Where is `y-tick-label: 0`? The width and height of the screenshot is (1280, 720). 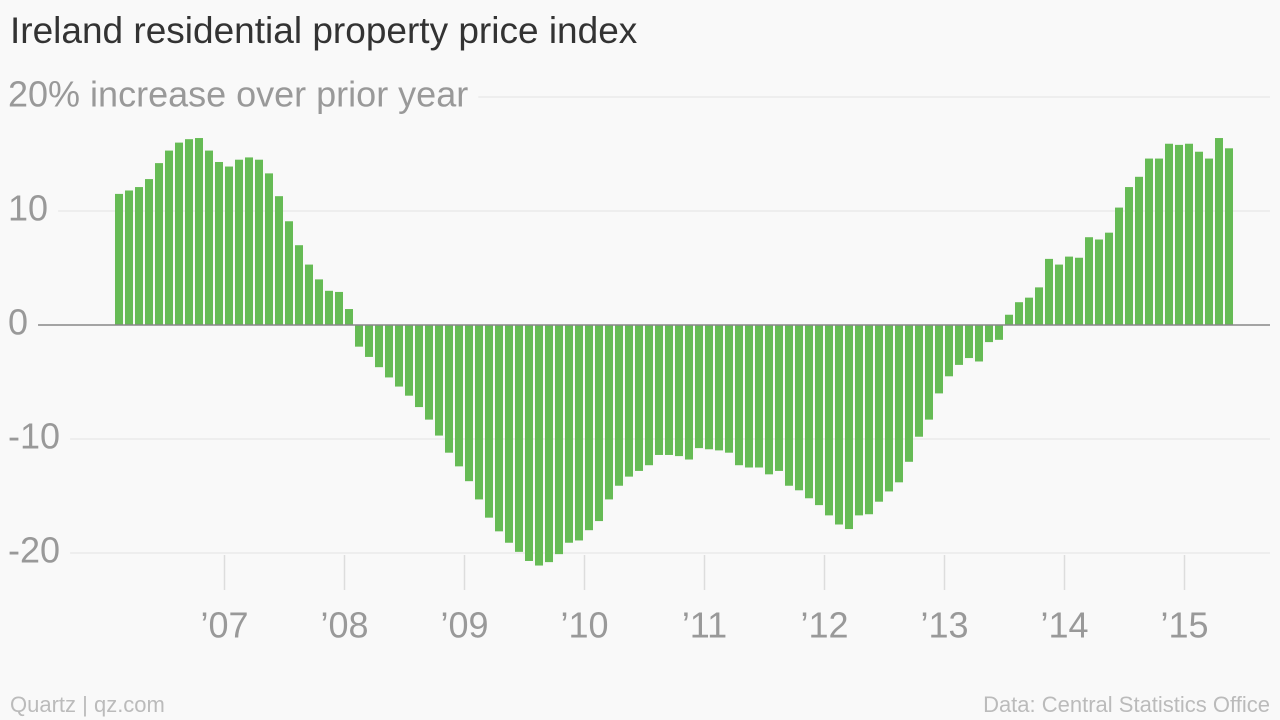 y-tick-label: 0 is located at coordinates (18, 322).